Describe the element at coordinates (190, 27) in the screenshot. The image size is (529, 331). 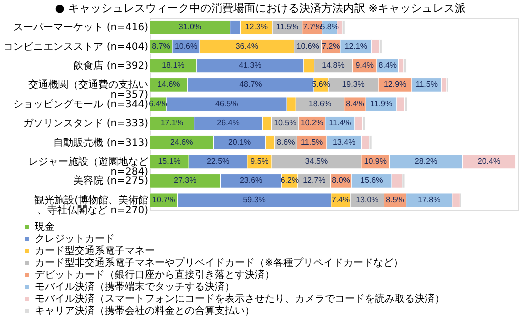
I see `data-label: 31.0%` at that location.